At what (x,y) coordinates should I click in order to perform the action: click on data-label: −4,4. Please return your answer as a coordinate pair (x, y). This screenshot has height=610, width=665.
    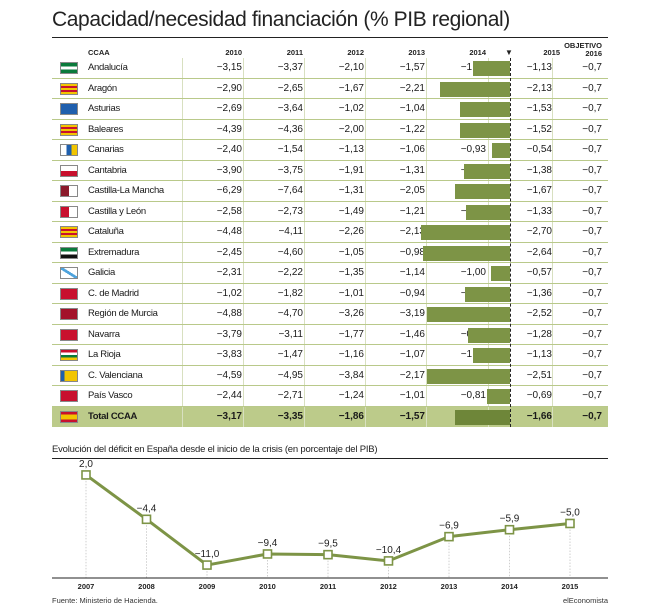
    Looking at the image, I should click on (147, 508).